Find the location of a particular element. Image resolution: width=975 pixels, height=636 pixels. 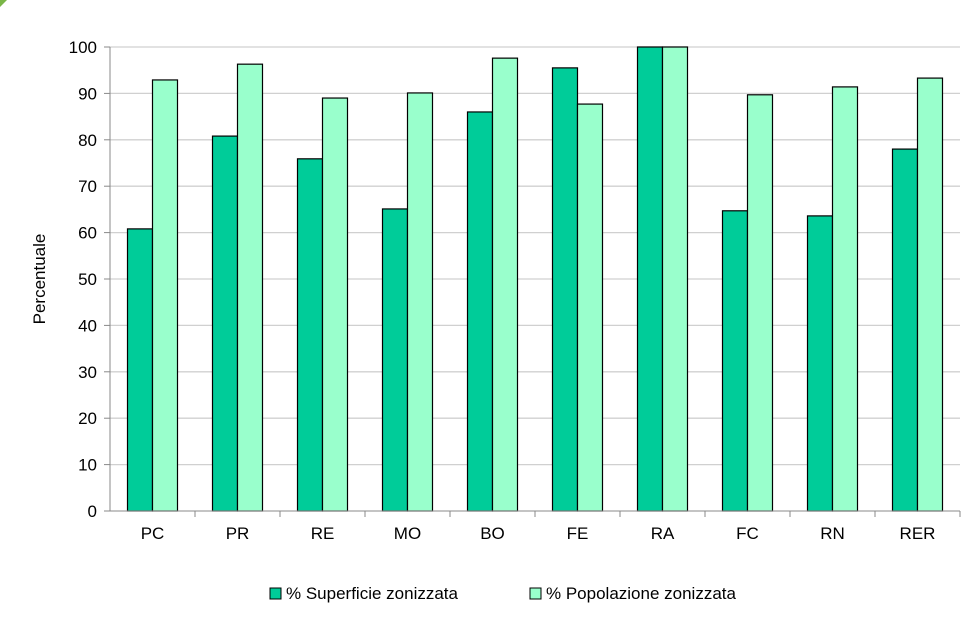

y-tick-label: 0 is located at coordinates (92, 511).